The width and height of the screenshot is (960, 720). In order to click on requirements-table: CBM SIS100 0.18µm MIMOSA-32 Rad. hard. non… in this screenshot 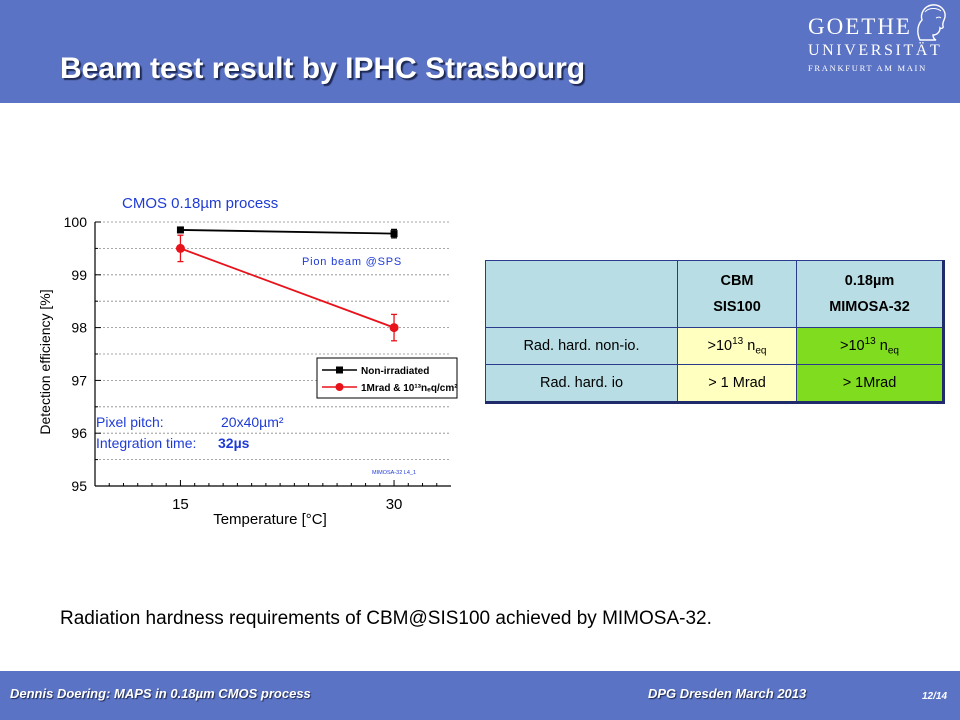, I will do `click(715, 332)`.